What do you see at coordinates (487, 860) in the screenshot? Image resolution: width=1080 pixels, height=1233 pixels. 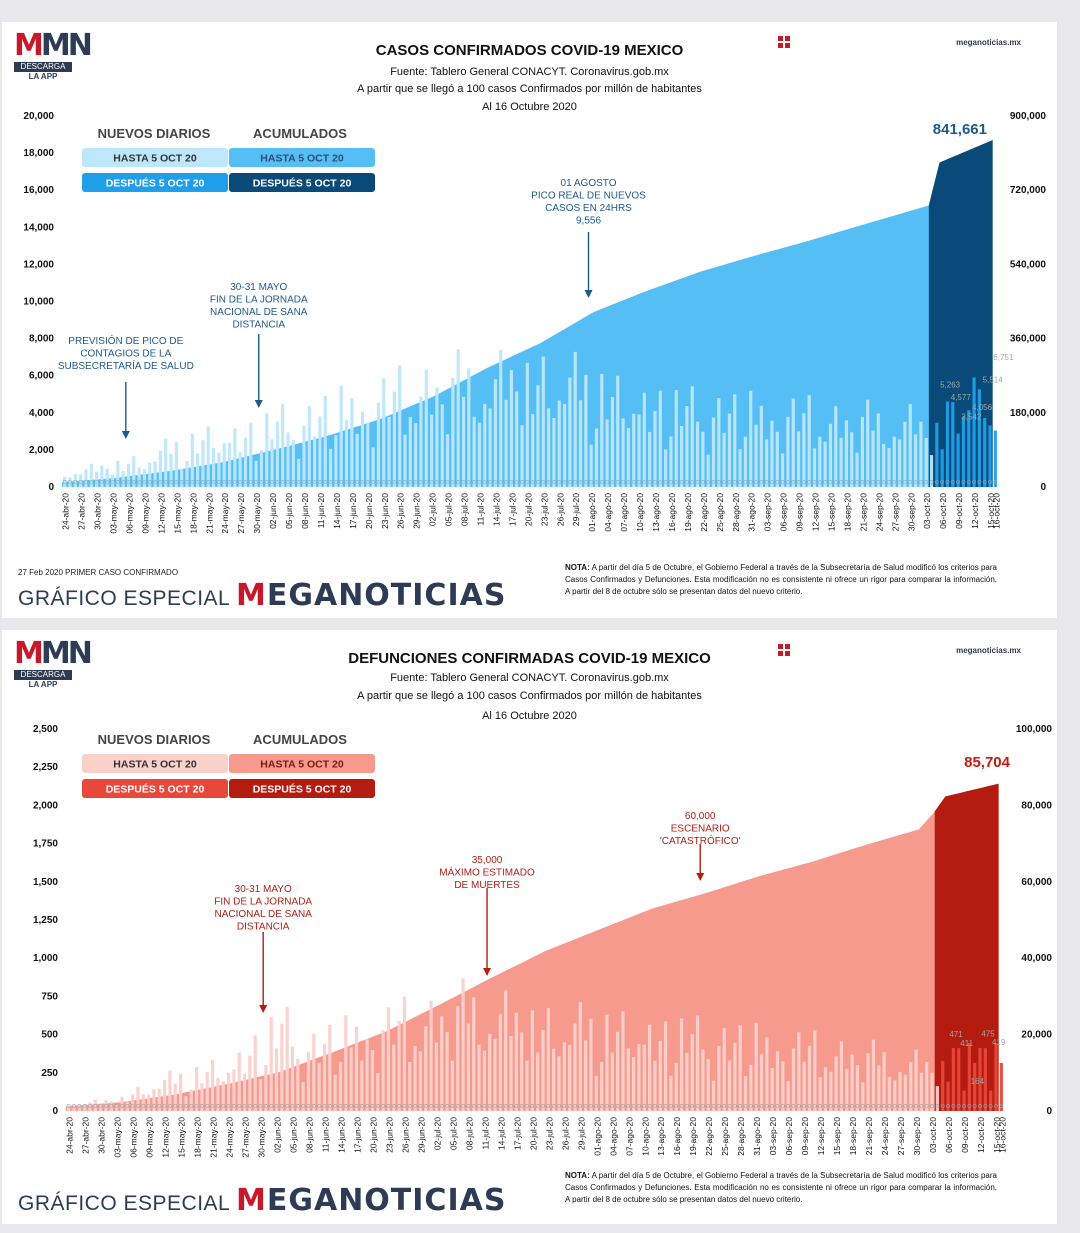 I see `annotation-text: 35,000` at bounding box center [487, 860].